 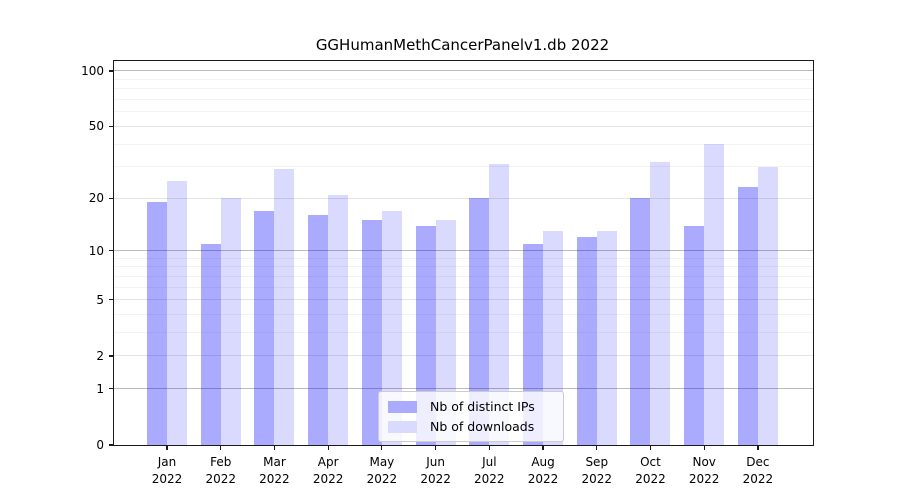 What do you see at coordinates (694, 335) in the screenshot?
I see `bar-ips-nov` at bounding box center [694, 335].